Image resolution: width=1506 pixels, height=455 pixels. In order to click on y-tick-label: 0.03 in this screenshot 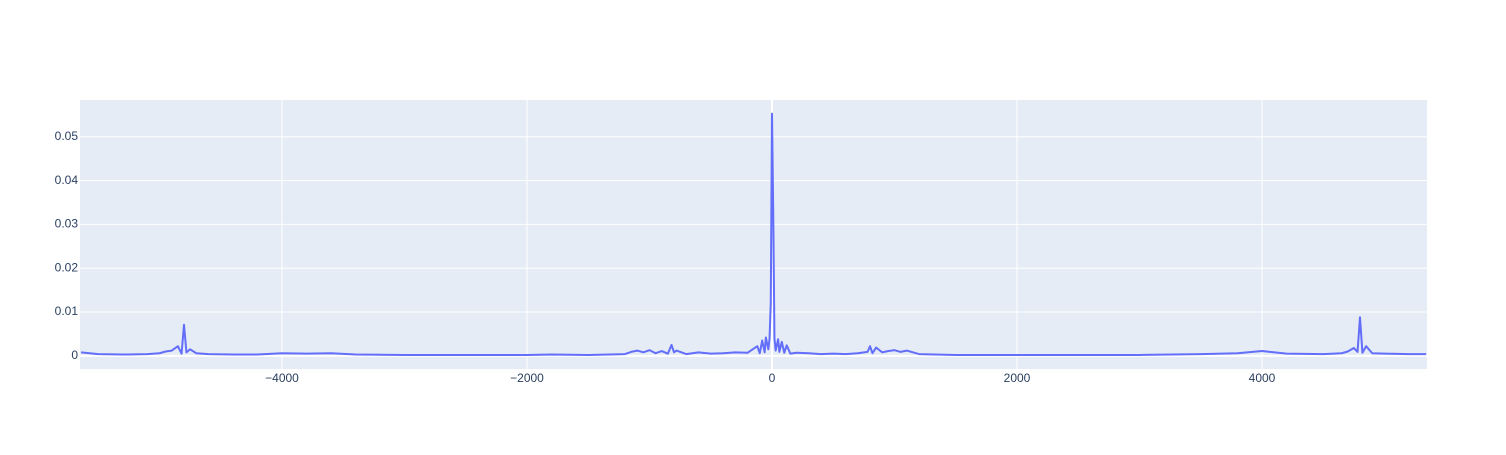, I will do `click(67, 224)`.